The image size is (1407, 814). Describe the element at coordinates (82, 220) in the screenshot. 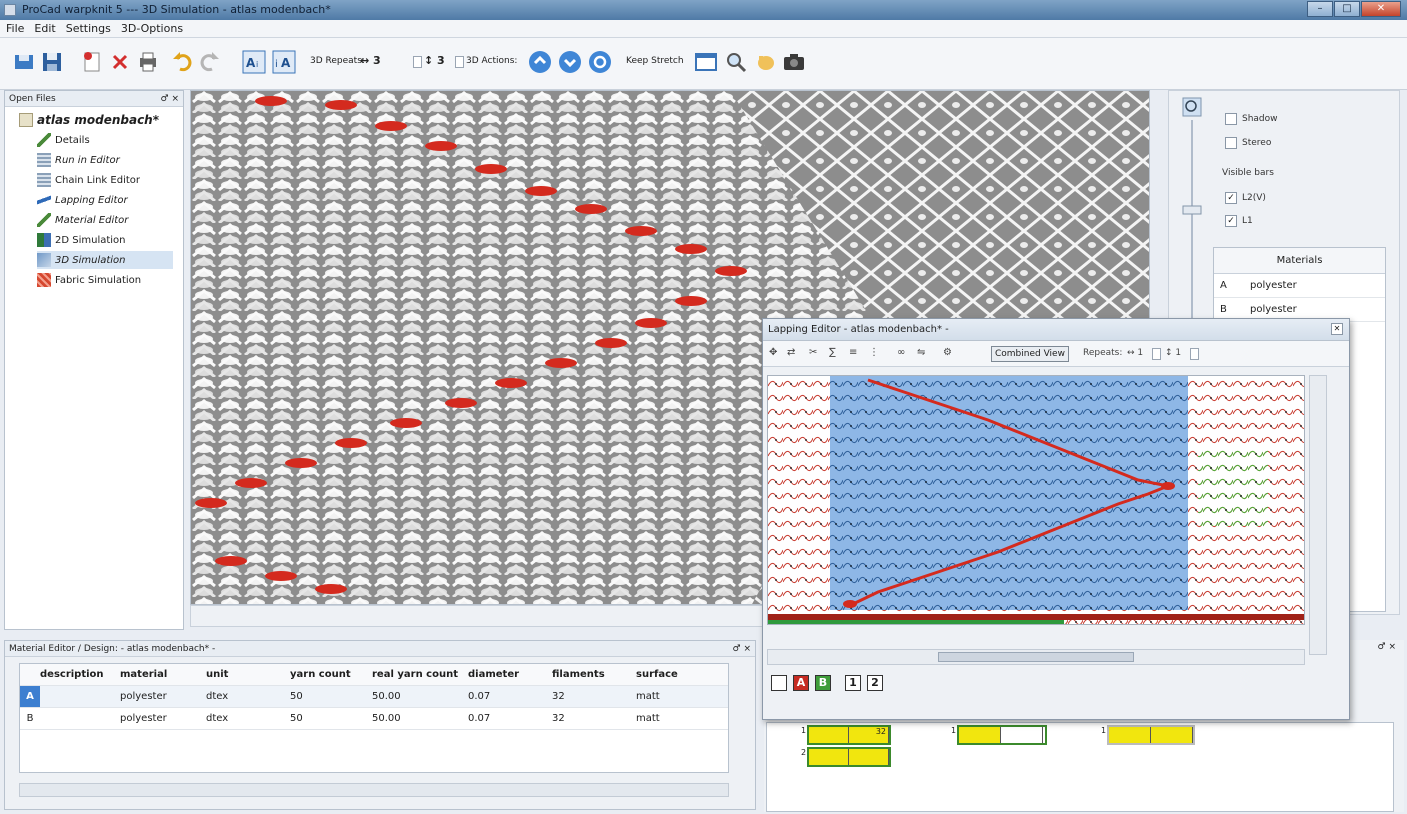

I see `tree-item-material-editor: Material Editor` at that location.